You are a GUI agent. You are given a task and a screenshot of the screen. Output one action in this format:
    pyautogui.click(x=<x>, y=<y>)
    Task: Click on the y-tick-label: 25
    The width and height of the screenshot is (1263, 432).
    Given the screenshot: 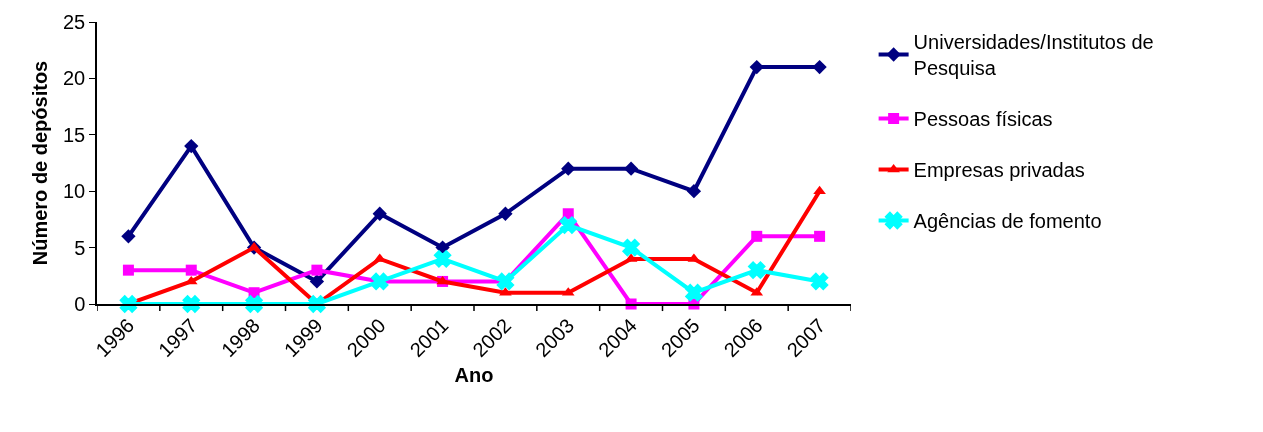 What is the action you would take?
    pyautogui.click(x=74, y=22)
    